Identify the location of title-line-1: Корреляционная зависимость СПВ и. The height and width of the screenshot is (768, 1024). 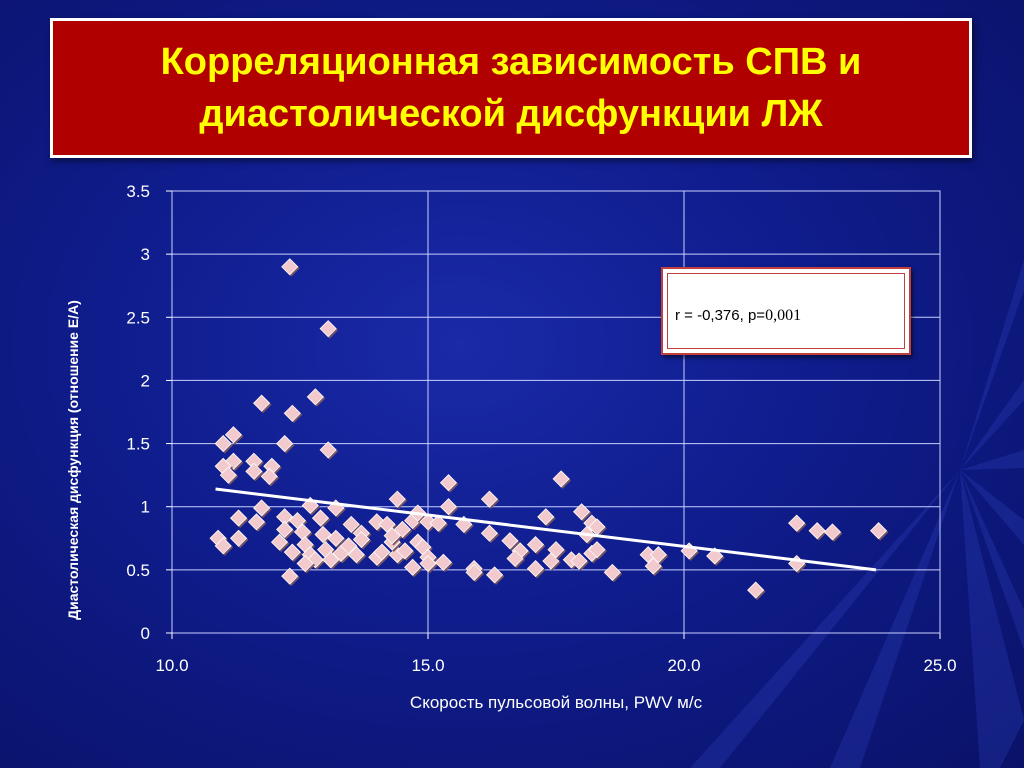
(511, 62).